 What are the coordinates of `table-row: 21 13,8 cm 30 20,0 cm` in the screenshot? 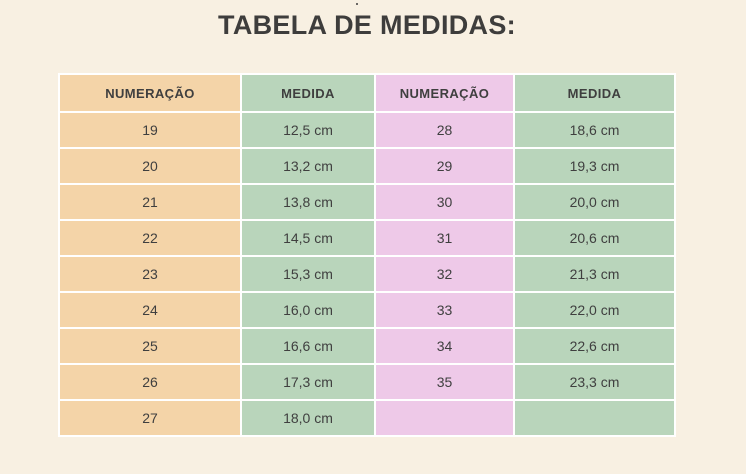 It's located at (367, 202).